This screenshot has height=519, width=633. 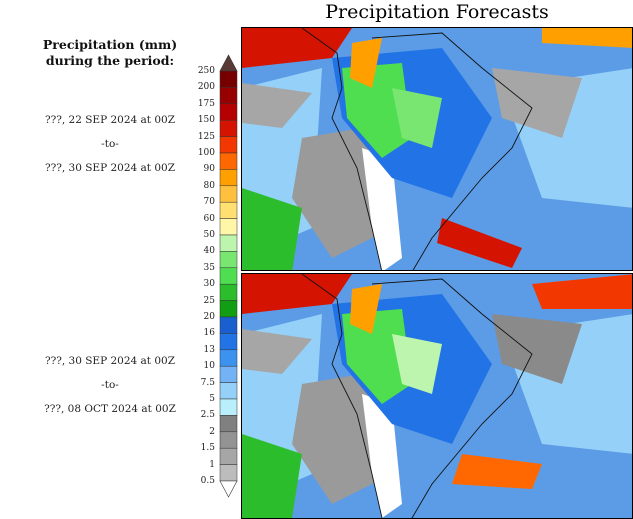 I want to click on color-bar-label: 30, so click(x=209, y=284).